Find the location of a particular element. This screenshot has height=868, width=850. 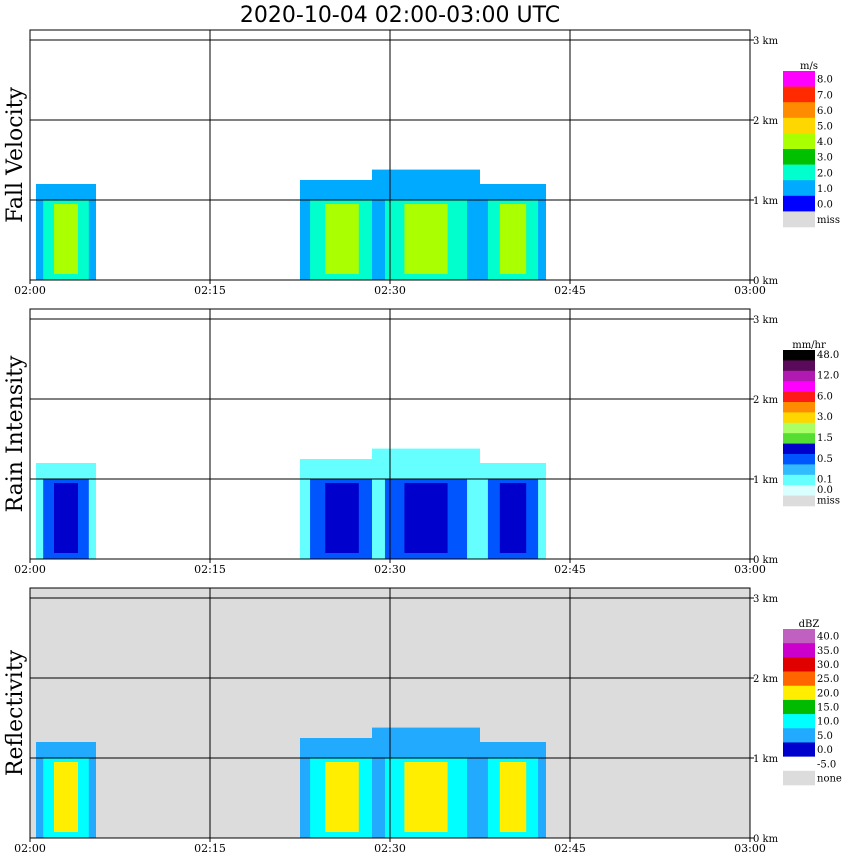

legend-label: 48.0 is located at coordinates (828, 355).